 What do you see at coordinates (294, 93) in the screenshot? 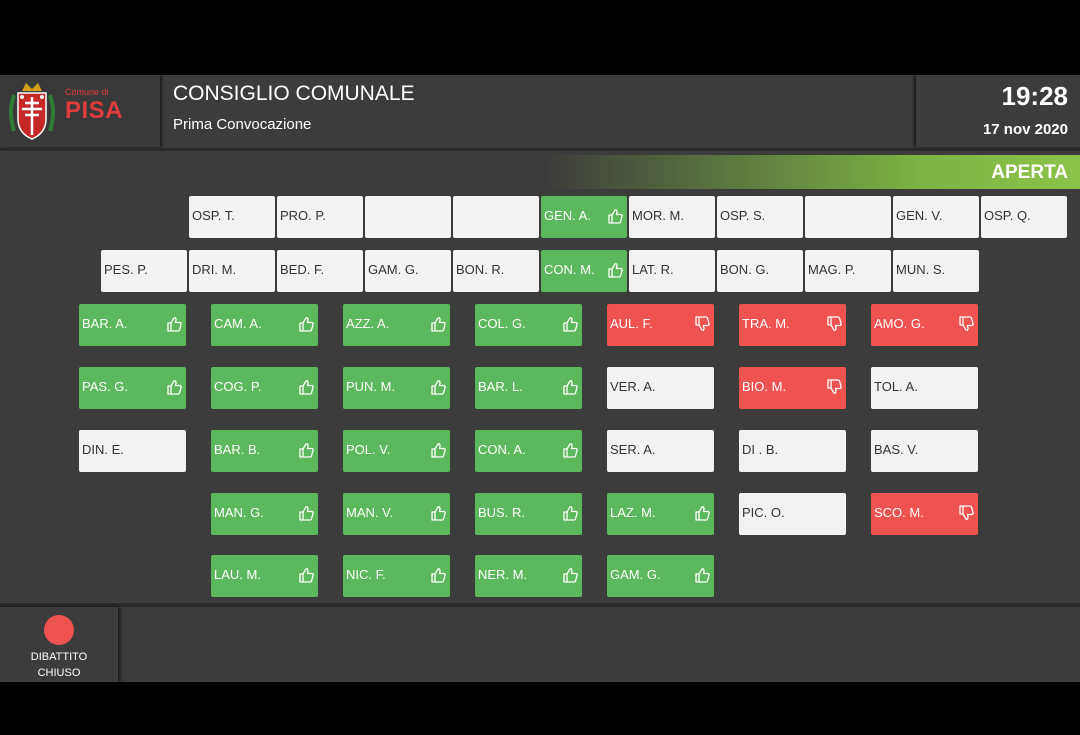
I see `page-title: CONSIGLIO COMUNALE` at bounding box center [294, 93].